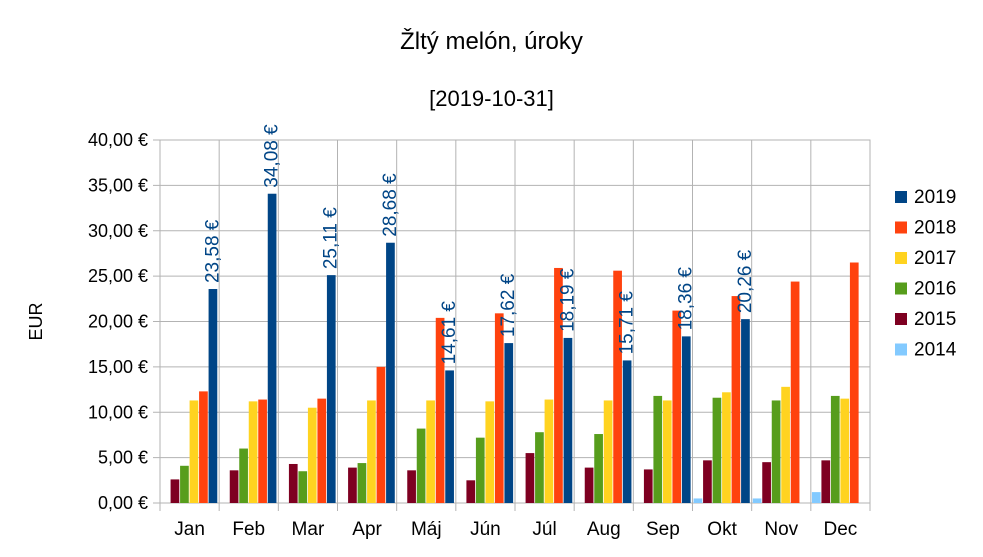  I want to click on legend-label: 2014, so click(935, 350).